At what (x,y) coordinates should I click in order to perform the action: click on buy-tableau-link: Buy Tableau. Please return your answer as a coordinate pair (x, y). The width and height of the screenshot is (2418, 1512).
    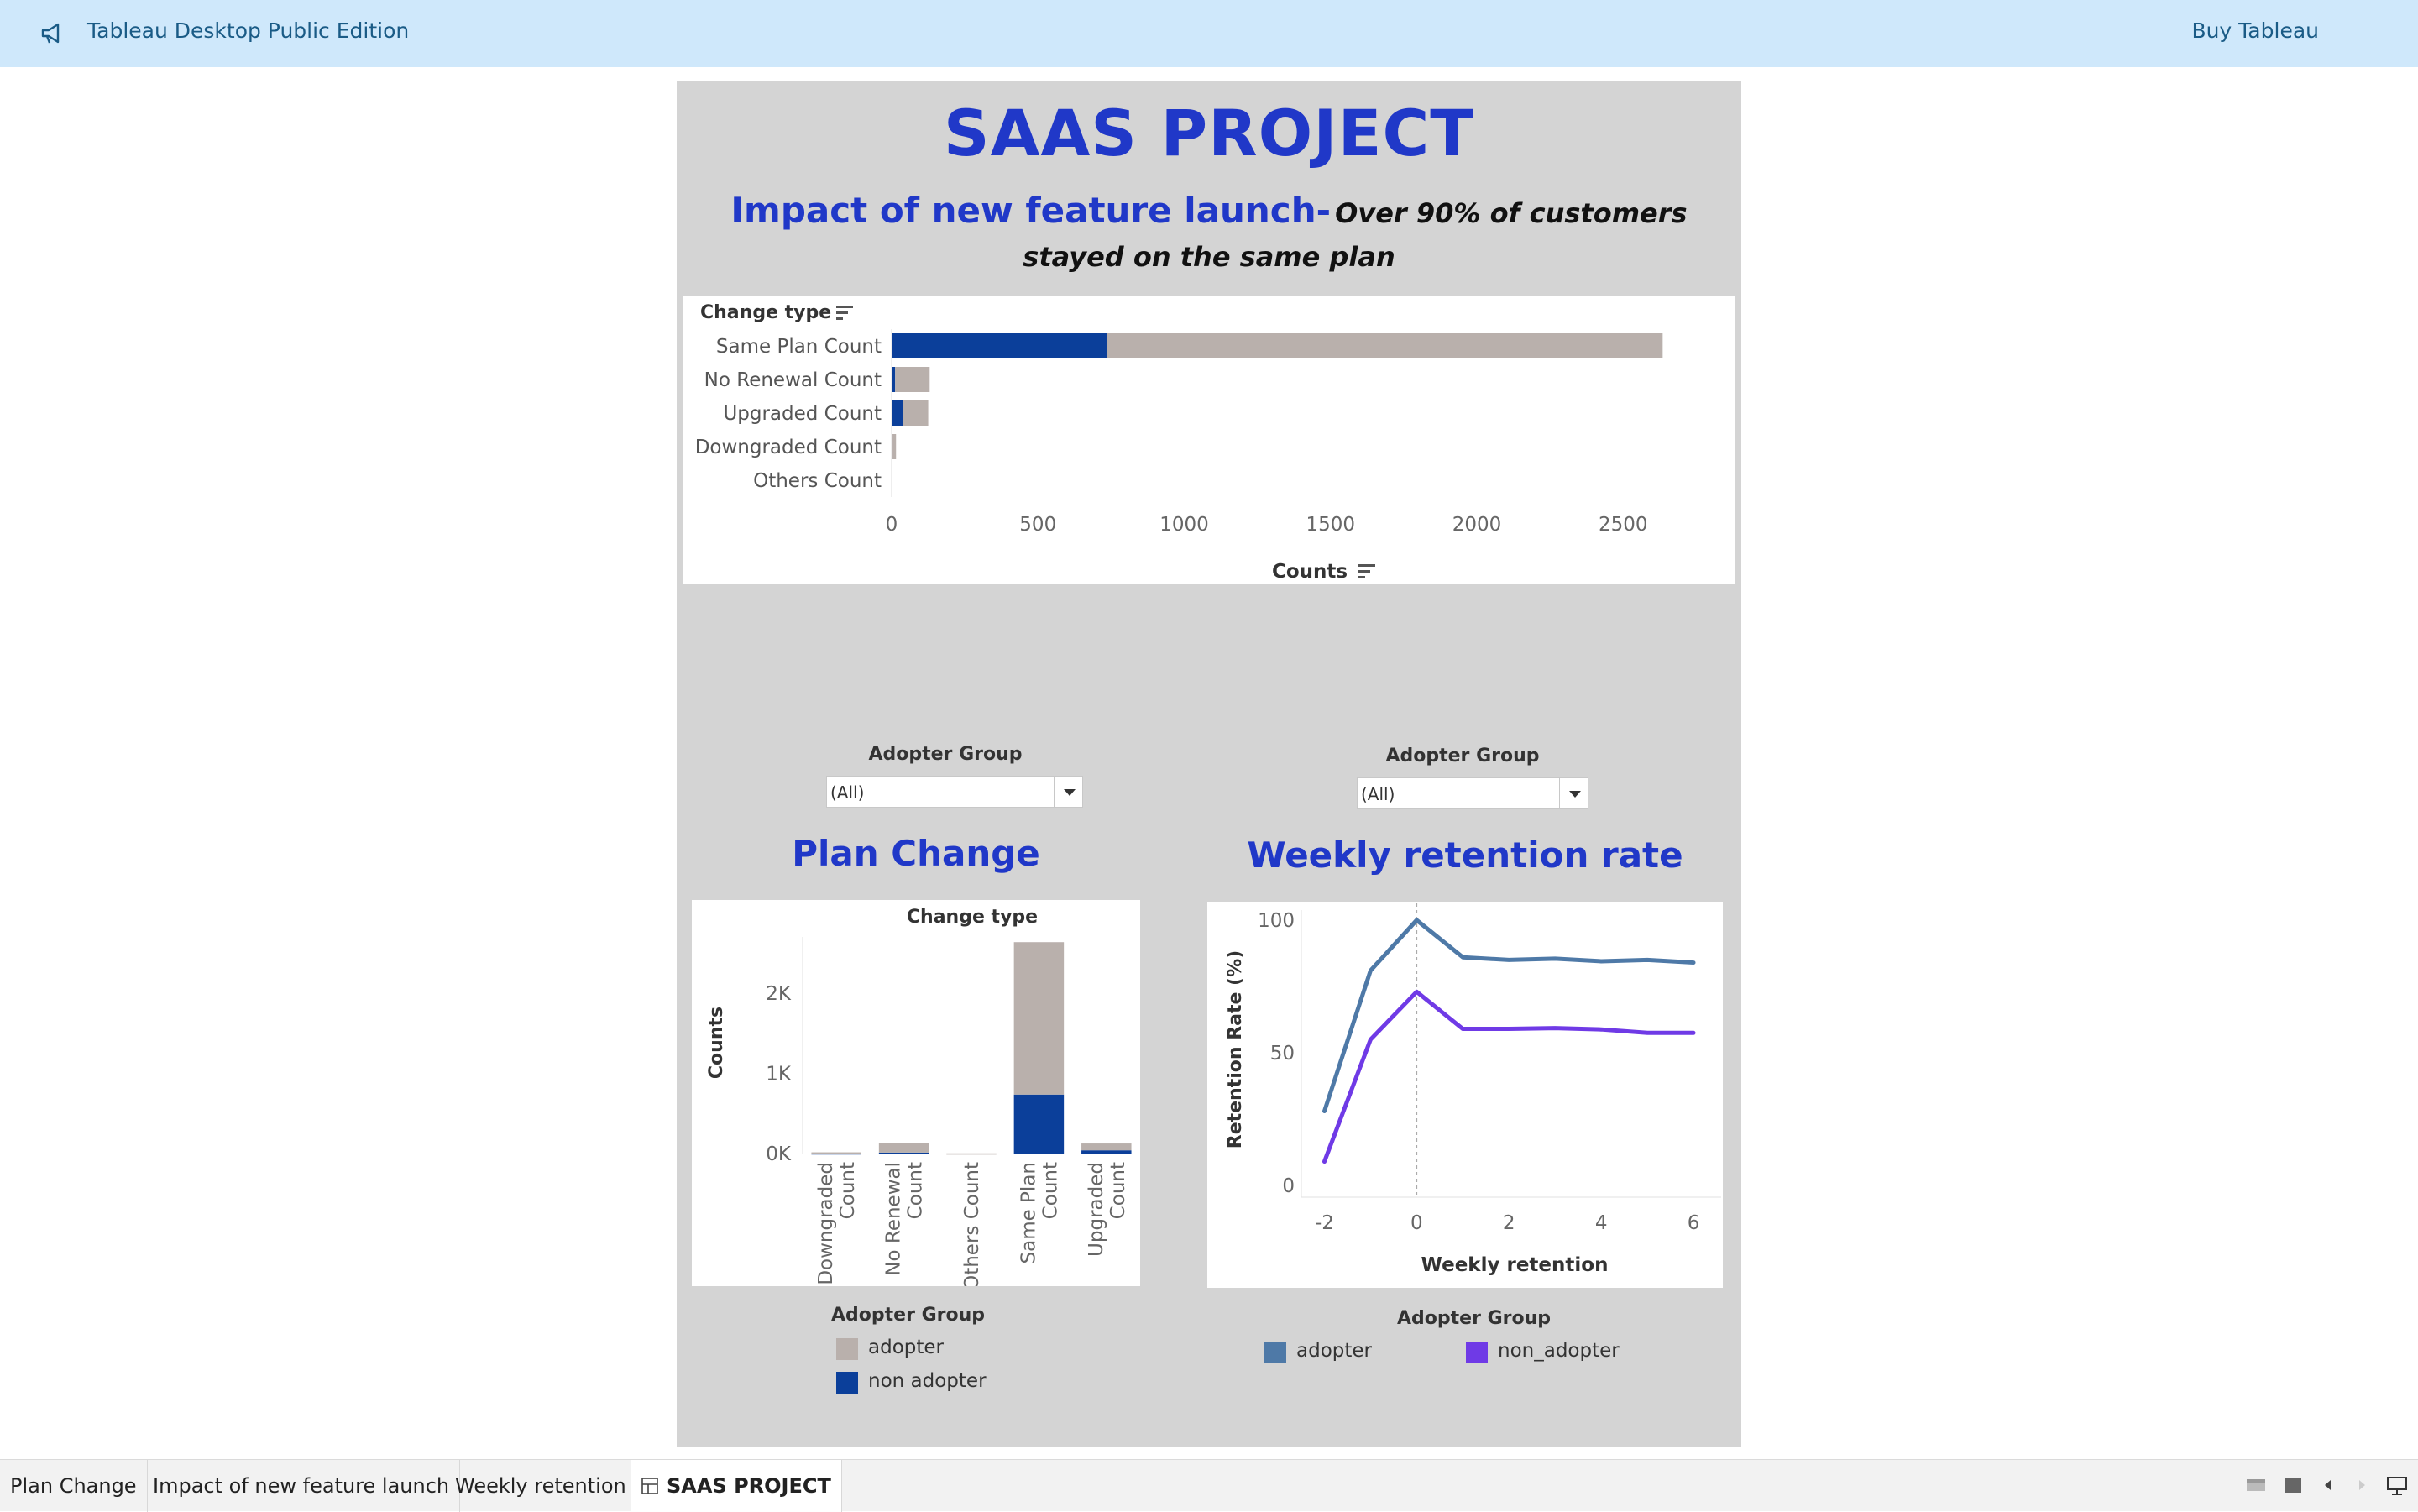
    Looking at the image, I should click on (2255, 30).